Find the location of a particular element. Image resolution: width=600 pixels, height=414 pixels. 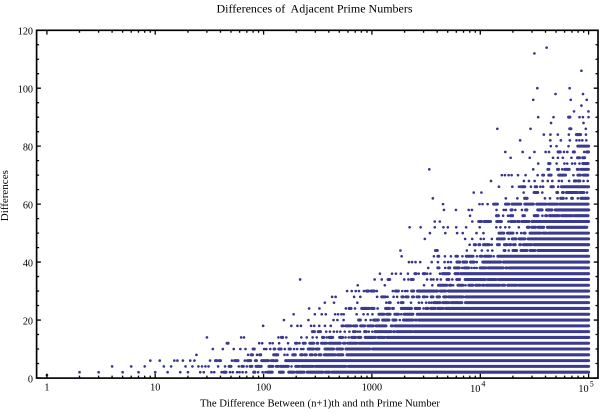

svg-text: 5 is located at coordinates (592, 384).